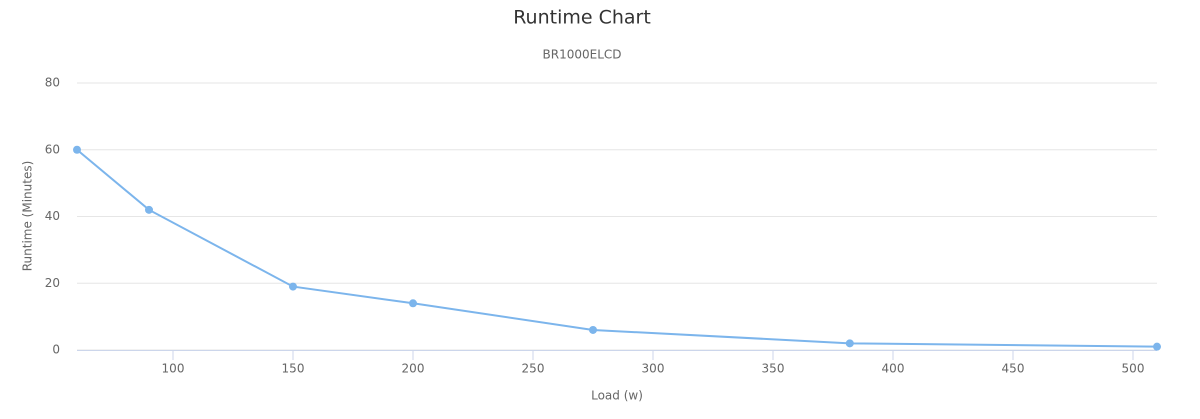 This screenshot has height=419, width=1200. What do you see at coordinates (1133, 369) in the screenshot?
I see `x-tick-label: 500` at bounding box center [1133, 369].